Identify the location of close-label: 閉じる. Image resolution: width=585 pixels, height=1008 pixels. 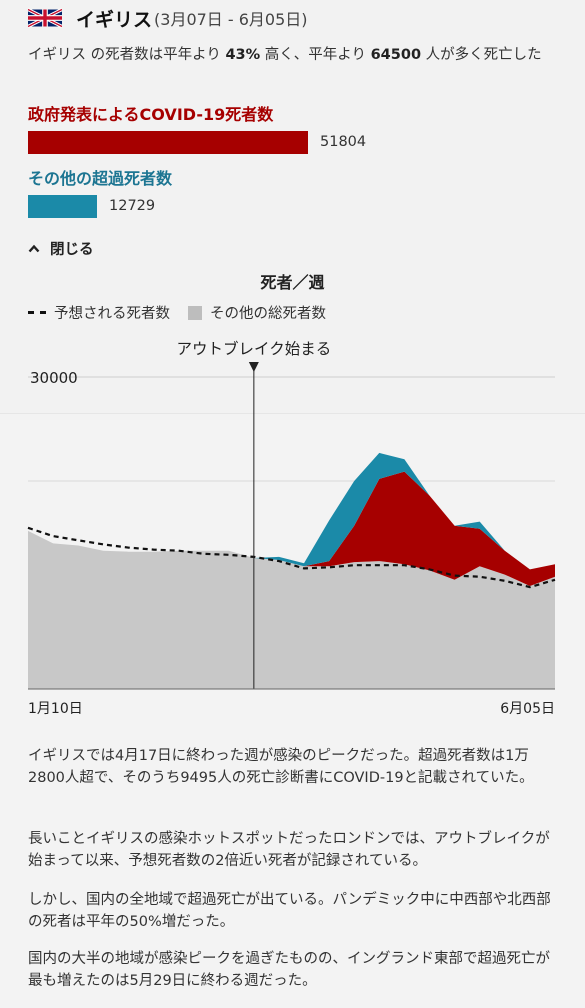
(72, 250).